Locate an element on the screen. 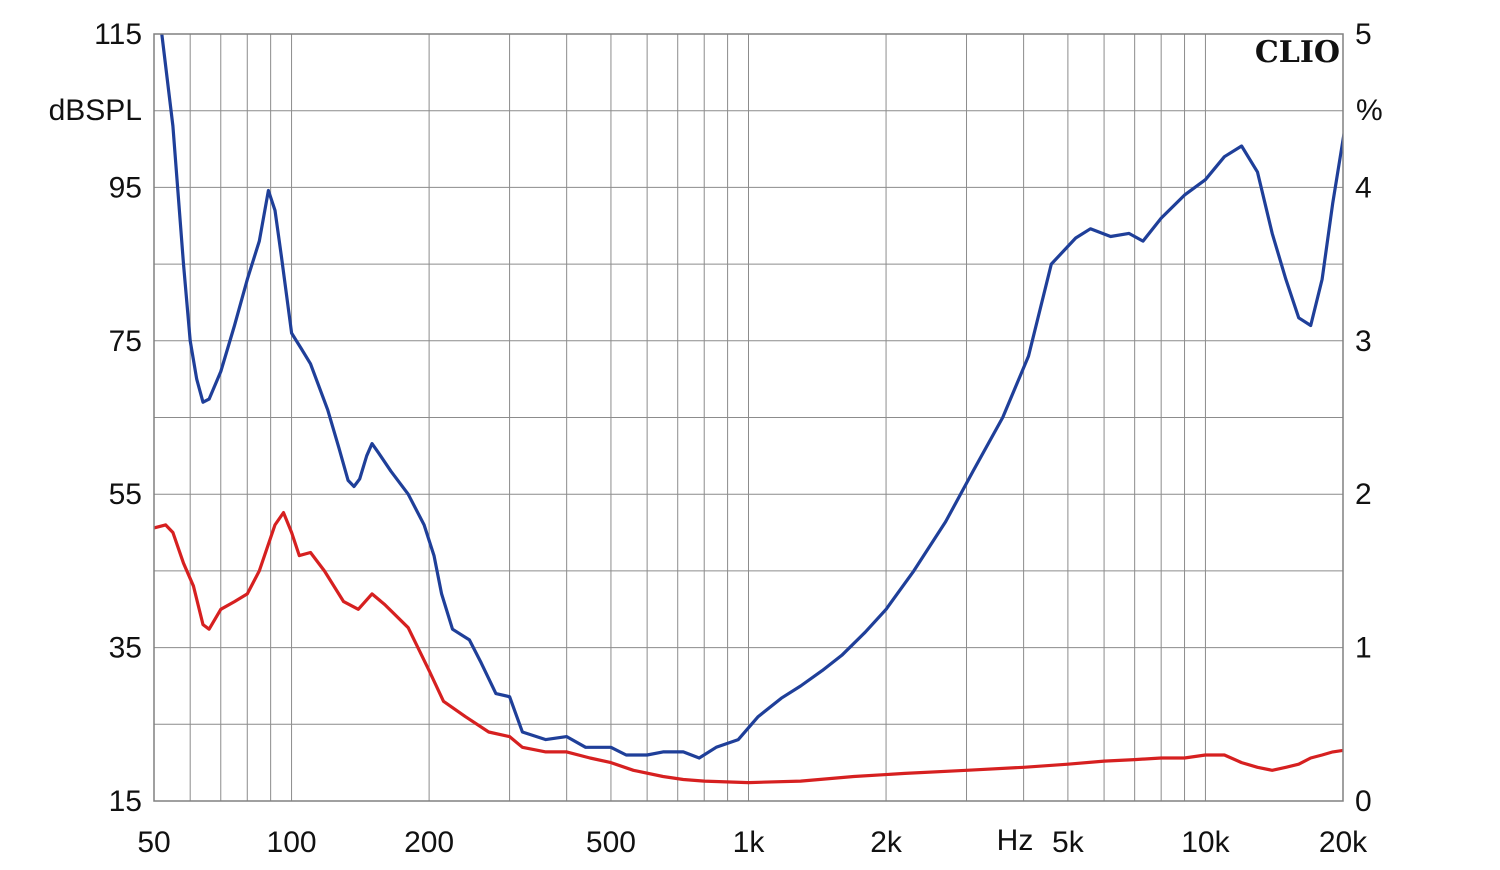 This screenshot has width=1500, height=870. x-axis-tick-label: 20k is located at coordinates (1343, 842).